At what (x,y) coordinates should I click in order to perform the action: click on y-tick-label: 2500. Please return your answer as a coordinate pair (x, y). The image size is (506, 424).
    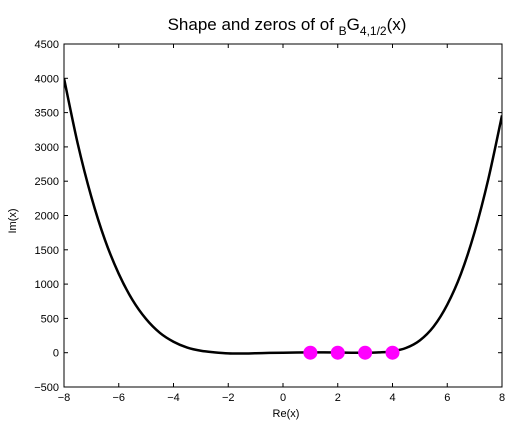
    Looking at the image, I should click on (47, 182).